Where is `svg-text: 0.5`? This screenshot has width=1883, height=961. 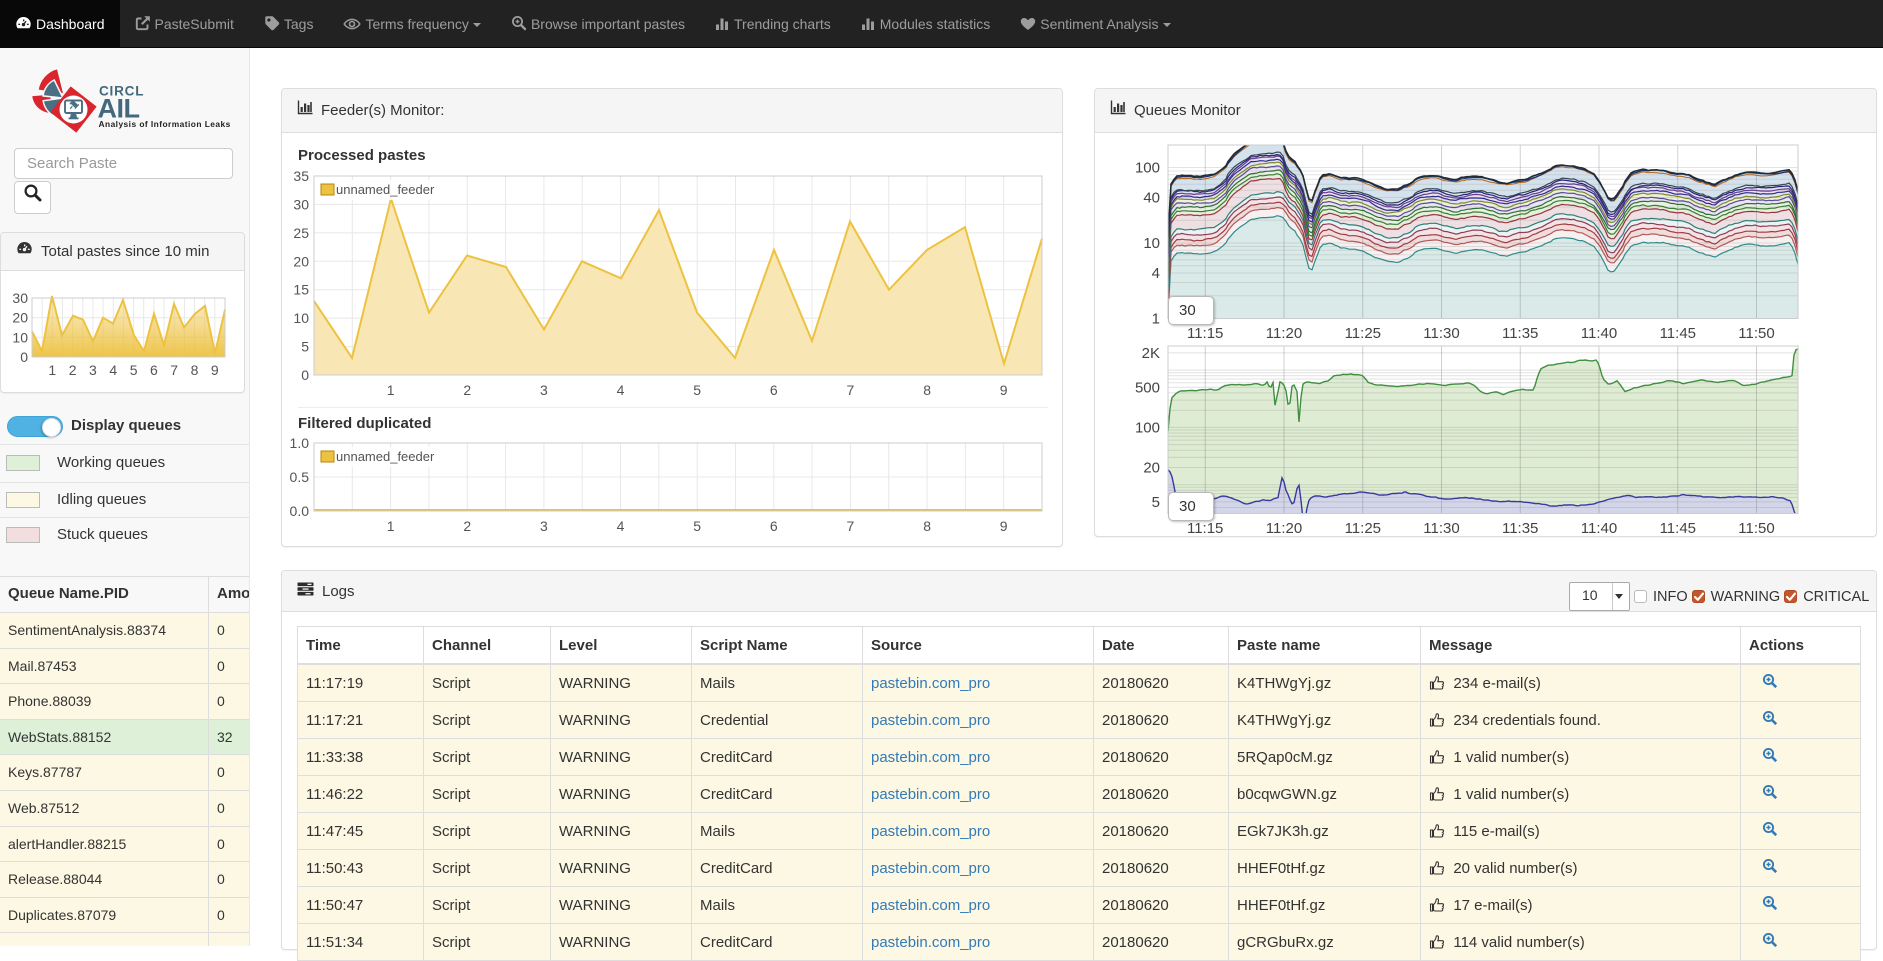 svg-text: 0.5 is located at coordinates (300, 477).